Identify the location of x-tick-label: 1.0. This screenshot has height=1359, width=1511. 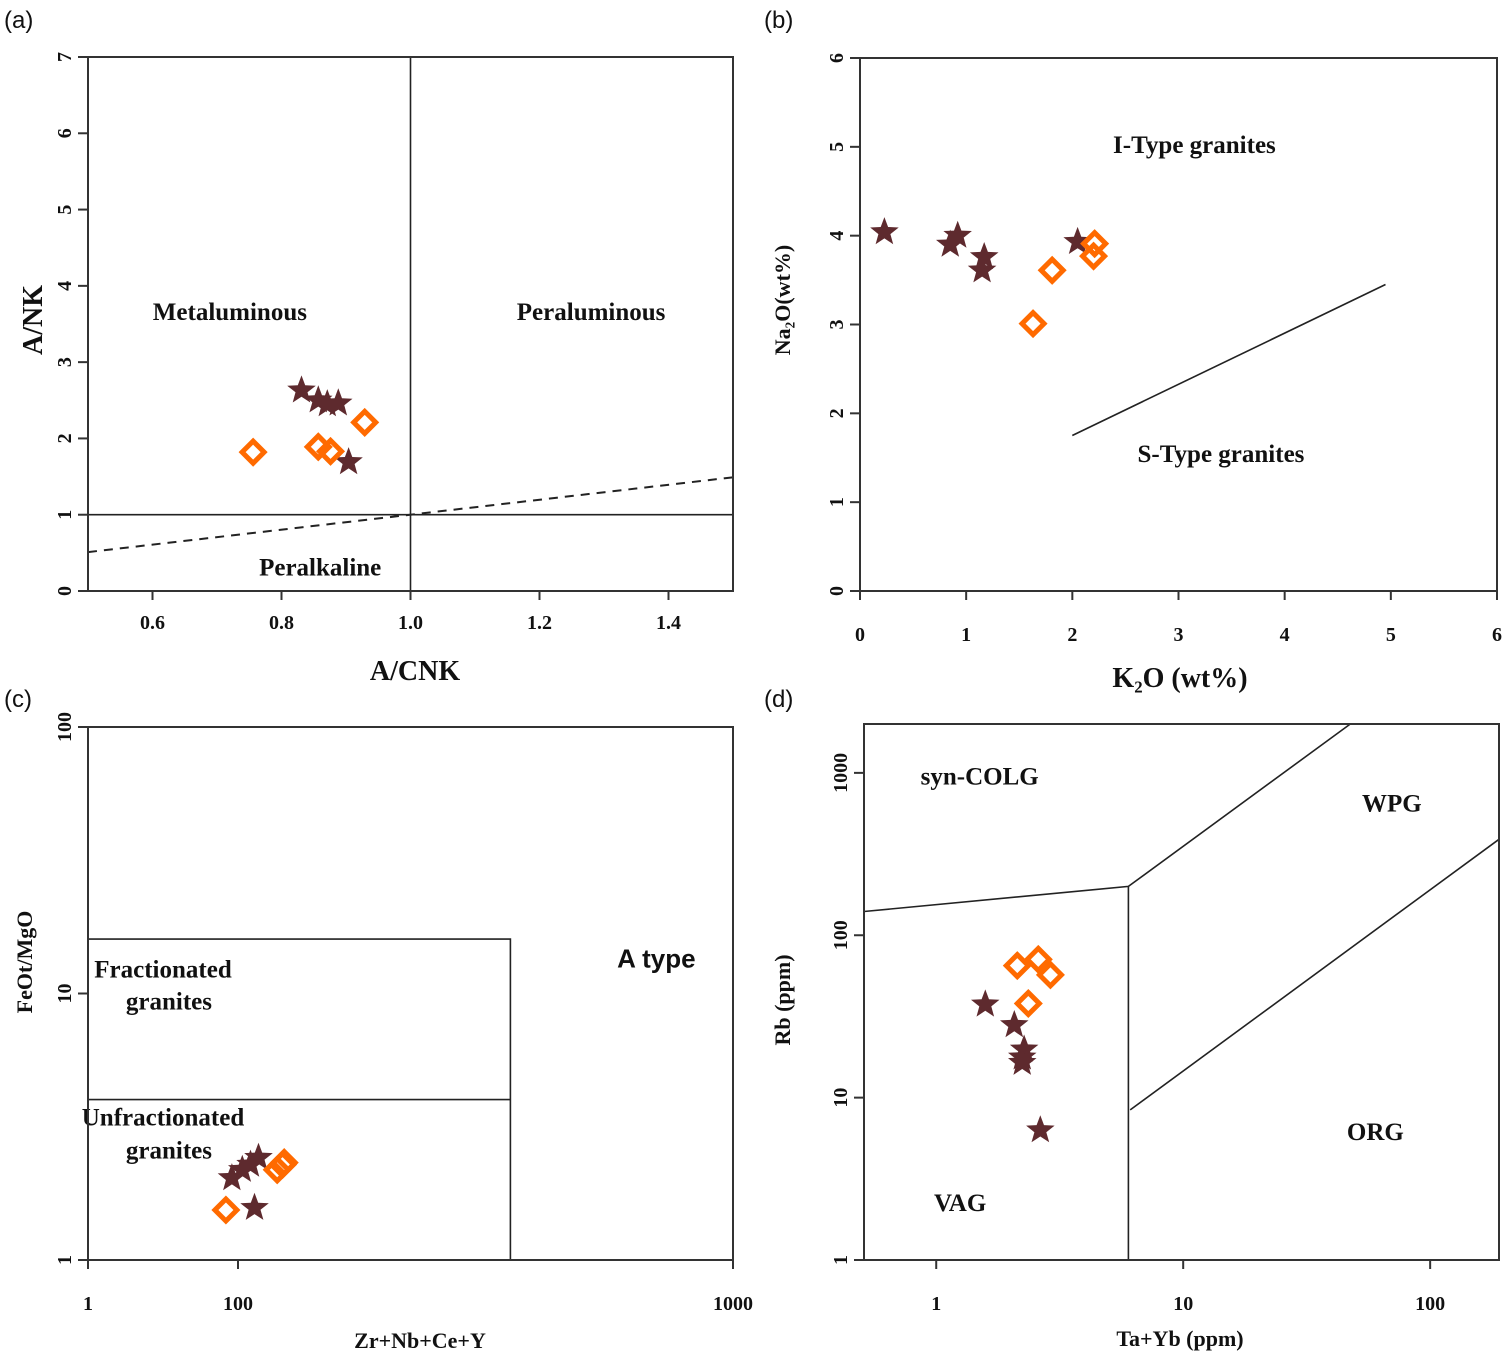
(410, 623).